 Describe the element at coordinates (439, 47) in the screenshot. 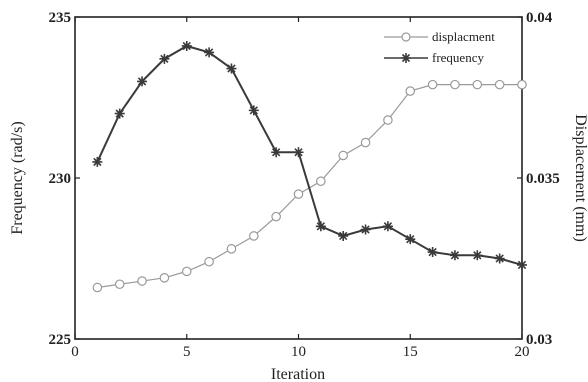

I see `legend: displacment frequency` at that location.